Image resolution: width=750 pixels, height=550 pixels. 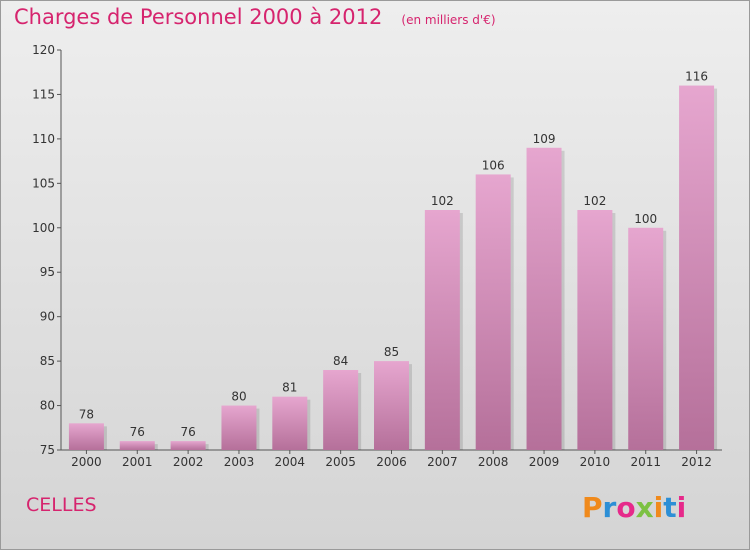 What do you see at coordinates (47, 361) in the screenshot?
I see `y-tick-label: 85` at bounding box center [47, 361].